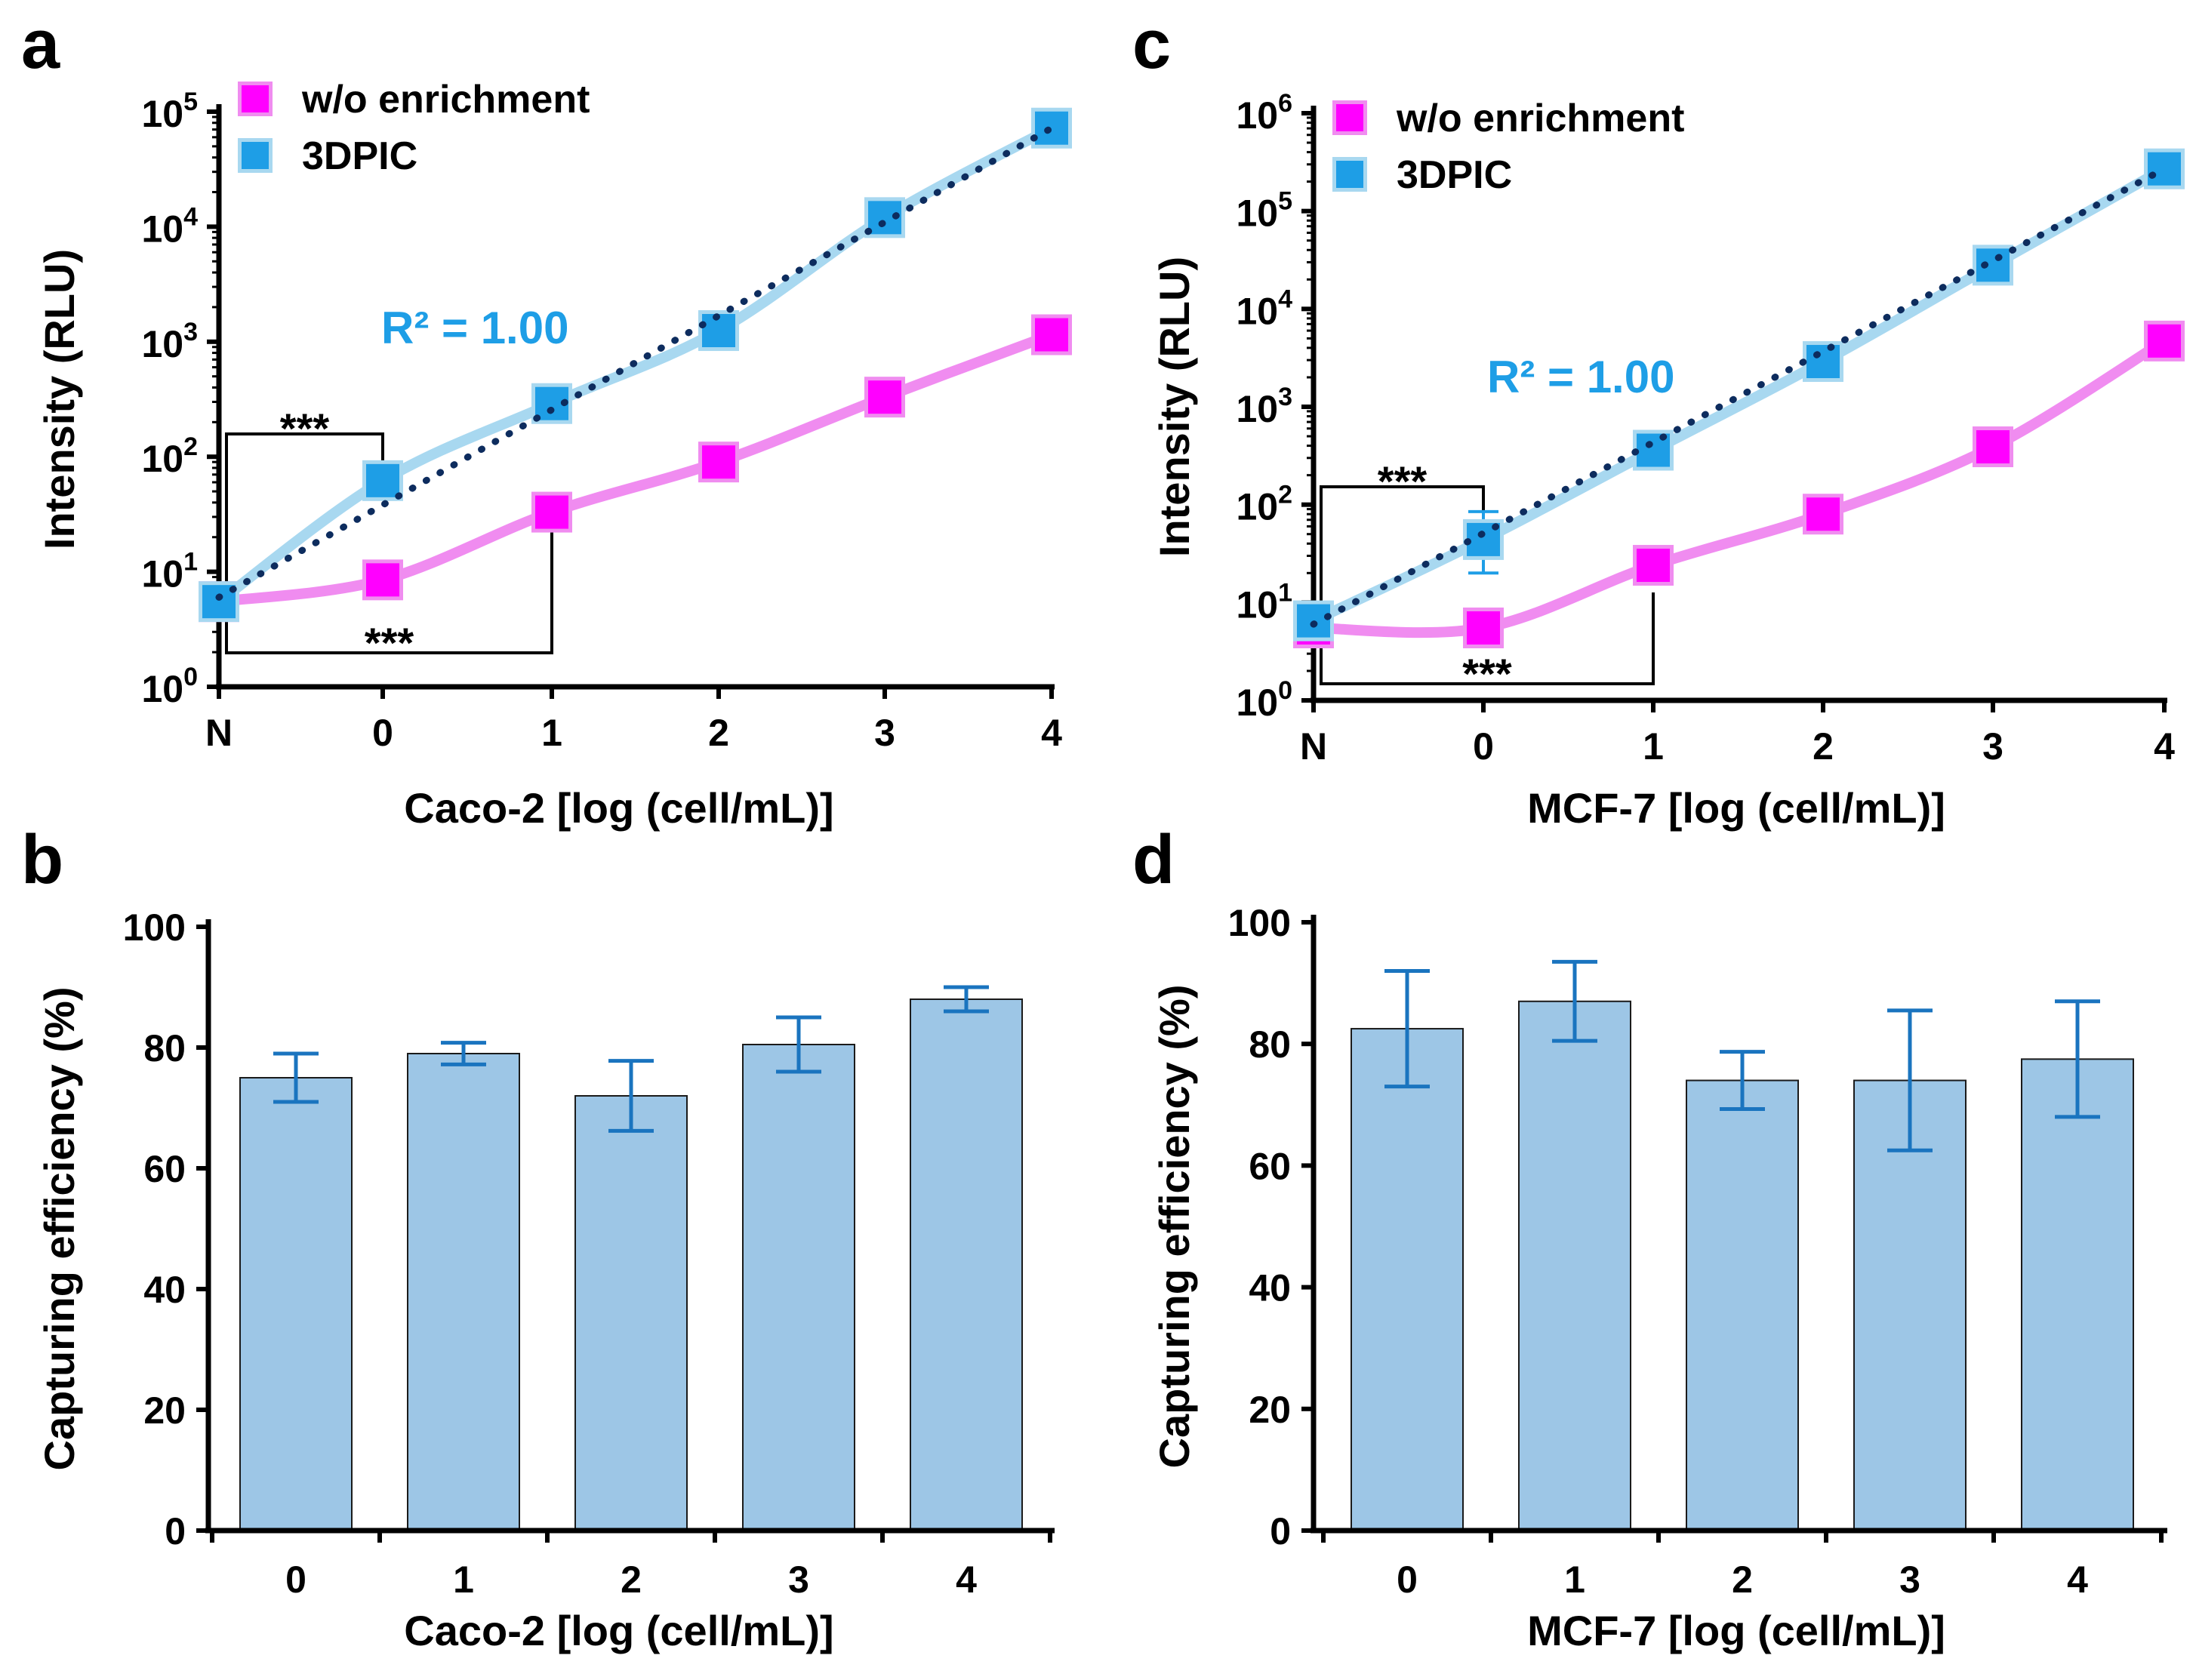  What do you see at coordinates (164, 1290) in the screenshot?
I see `y-tick-label: 40` at bounding box center [164, 1290].